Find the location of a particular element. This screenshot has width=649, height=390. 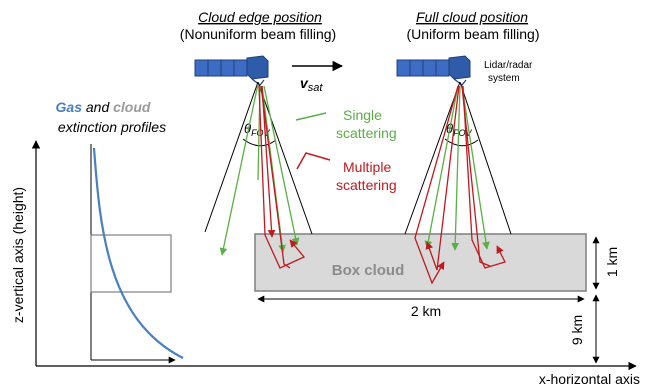

right-single-scattering-rays is located at coordinates (457, 168).